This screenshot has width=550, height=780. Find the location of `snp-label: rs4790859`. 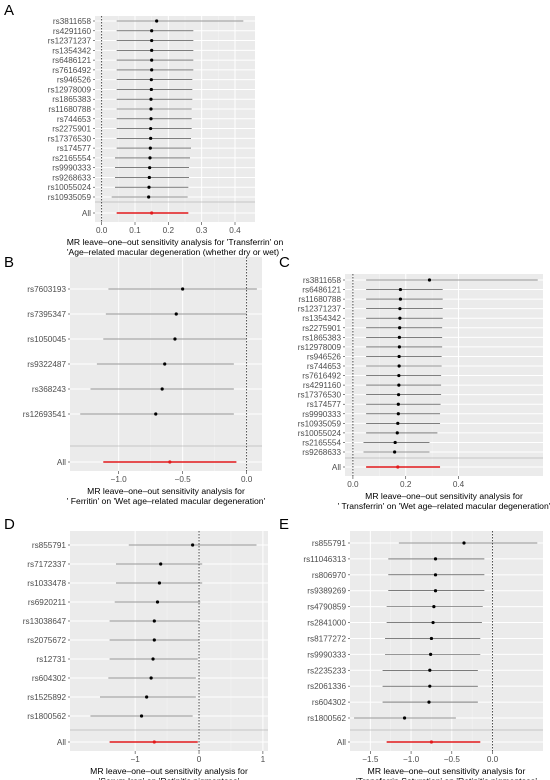

snp-label: rs4790859 is located at coordinates (326, 607).